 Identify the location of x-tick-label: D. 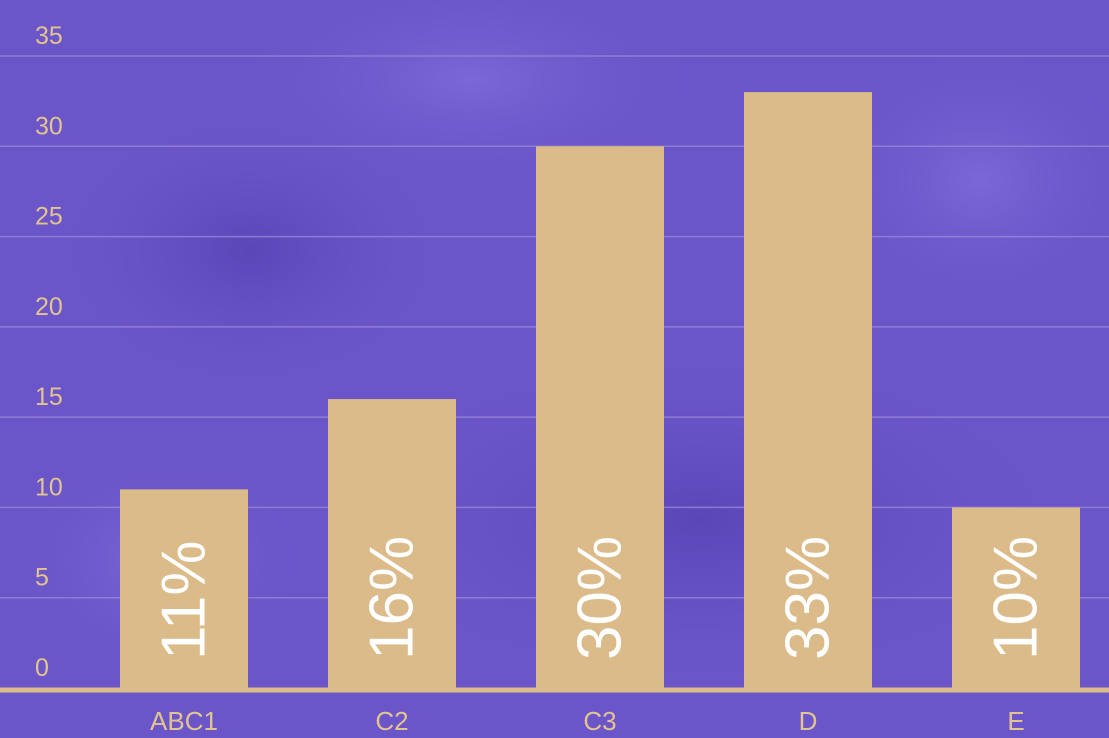
(808, 721).